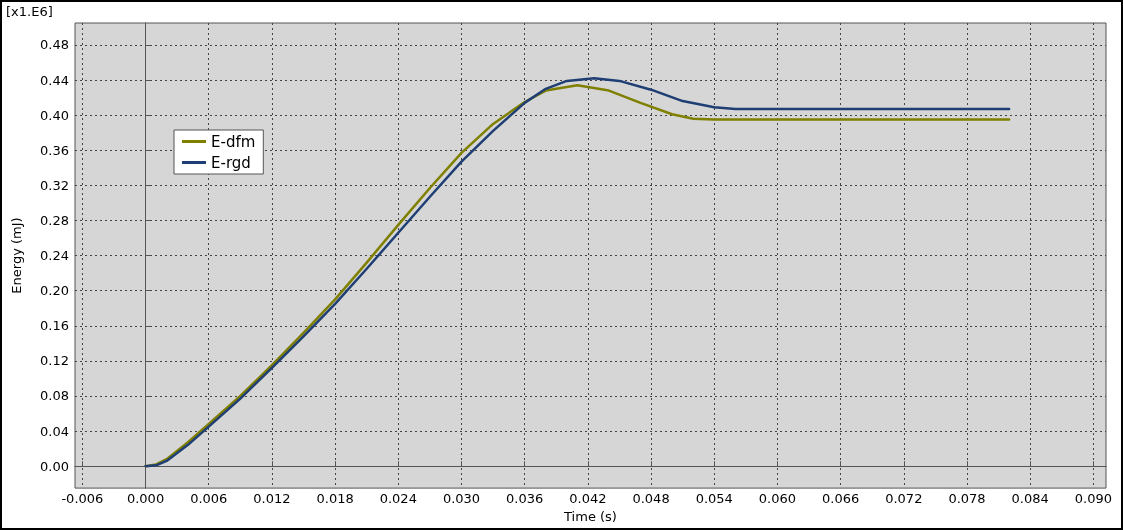  Describe the element at coordinates (588, 499) in the screenshot. I see `x-tick-label: 0.042` at that location.